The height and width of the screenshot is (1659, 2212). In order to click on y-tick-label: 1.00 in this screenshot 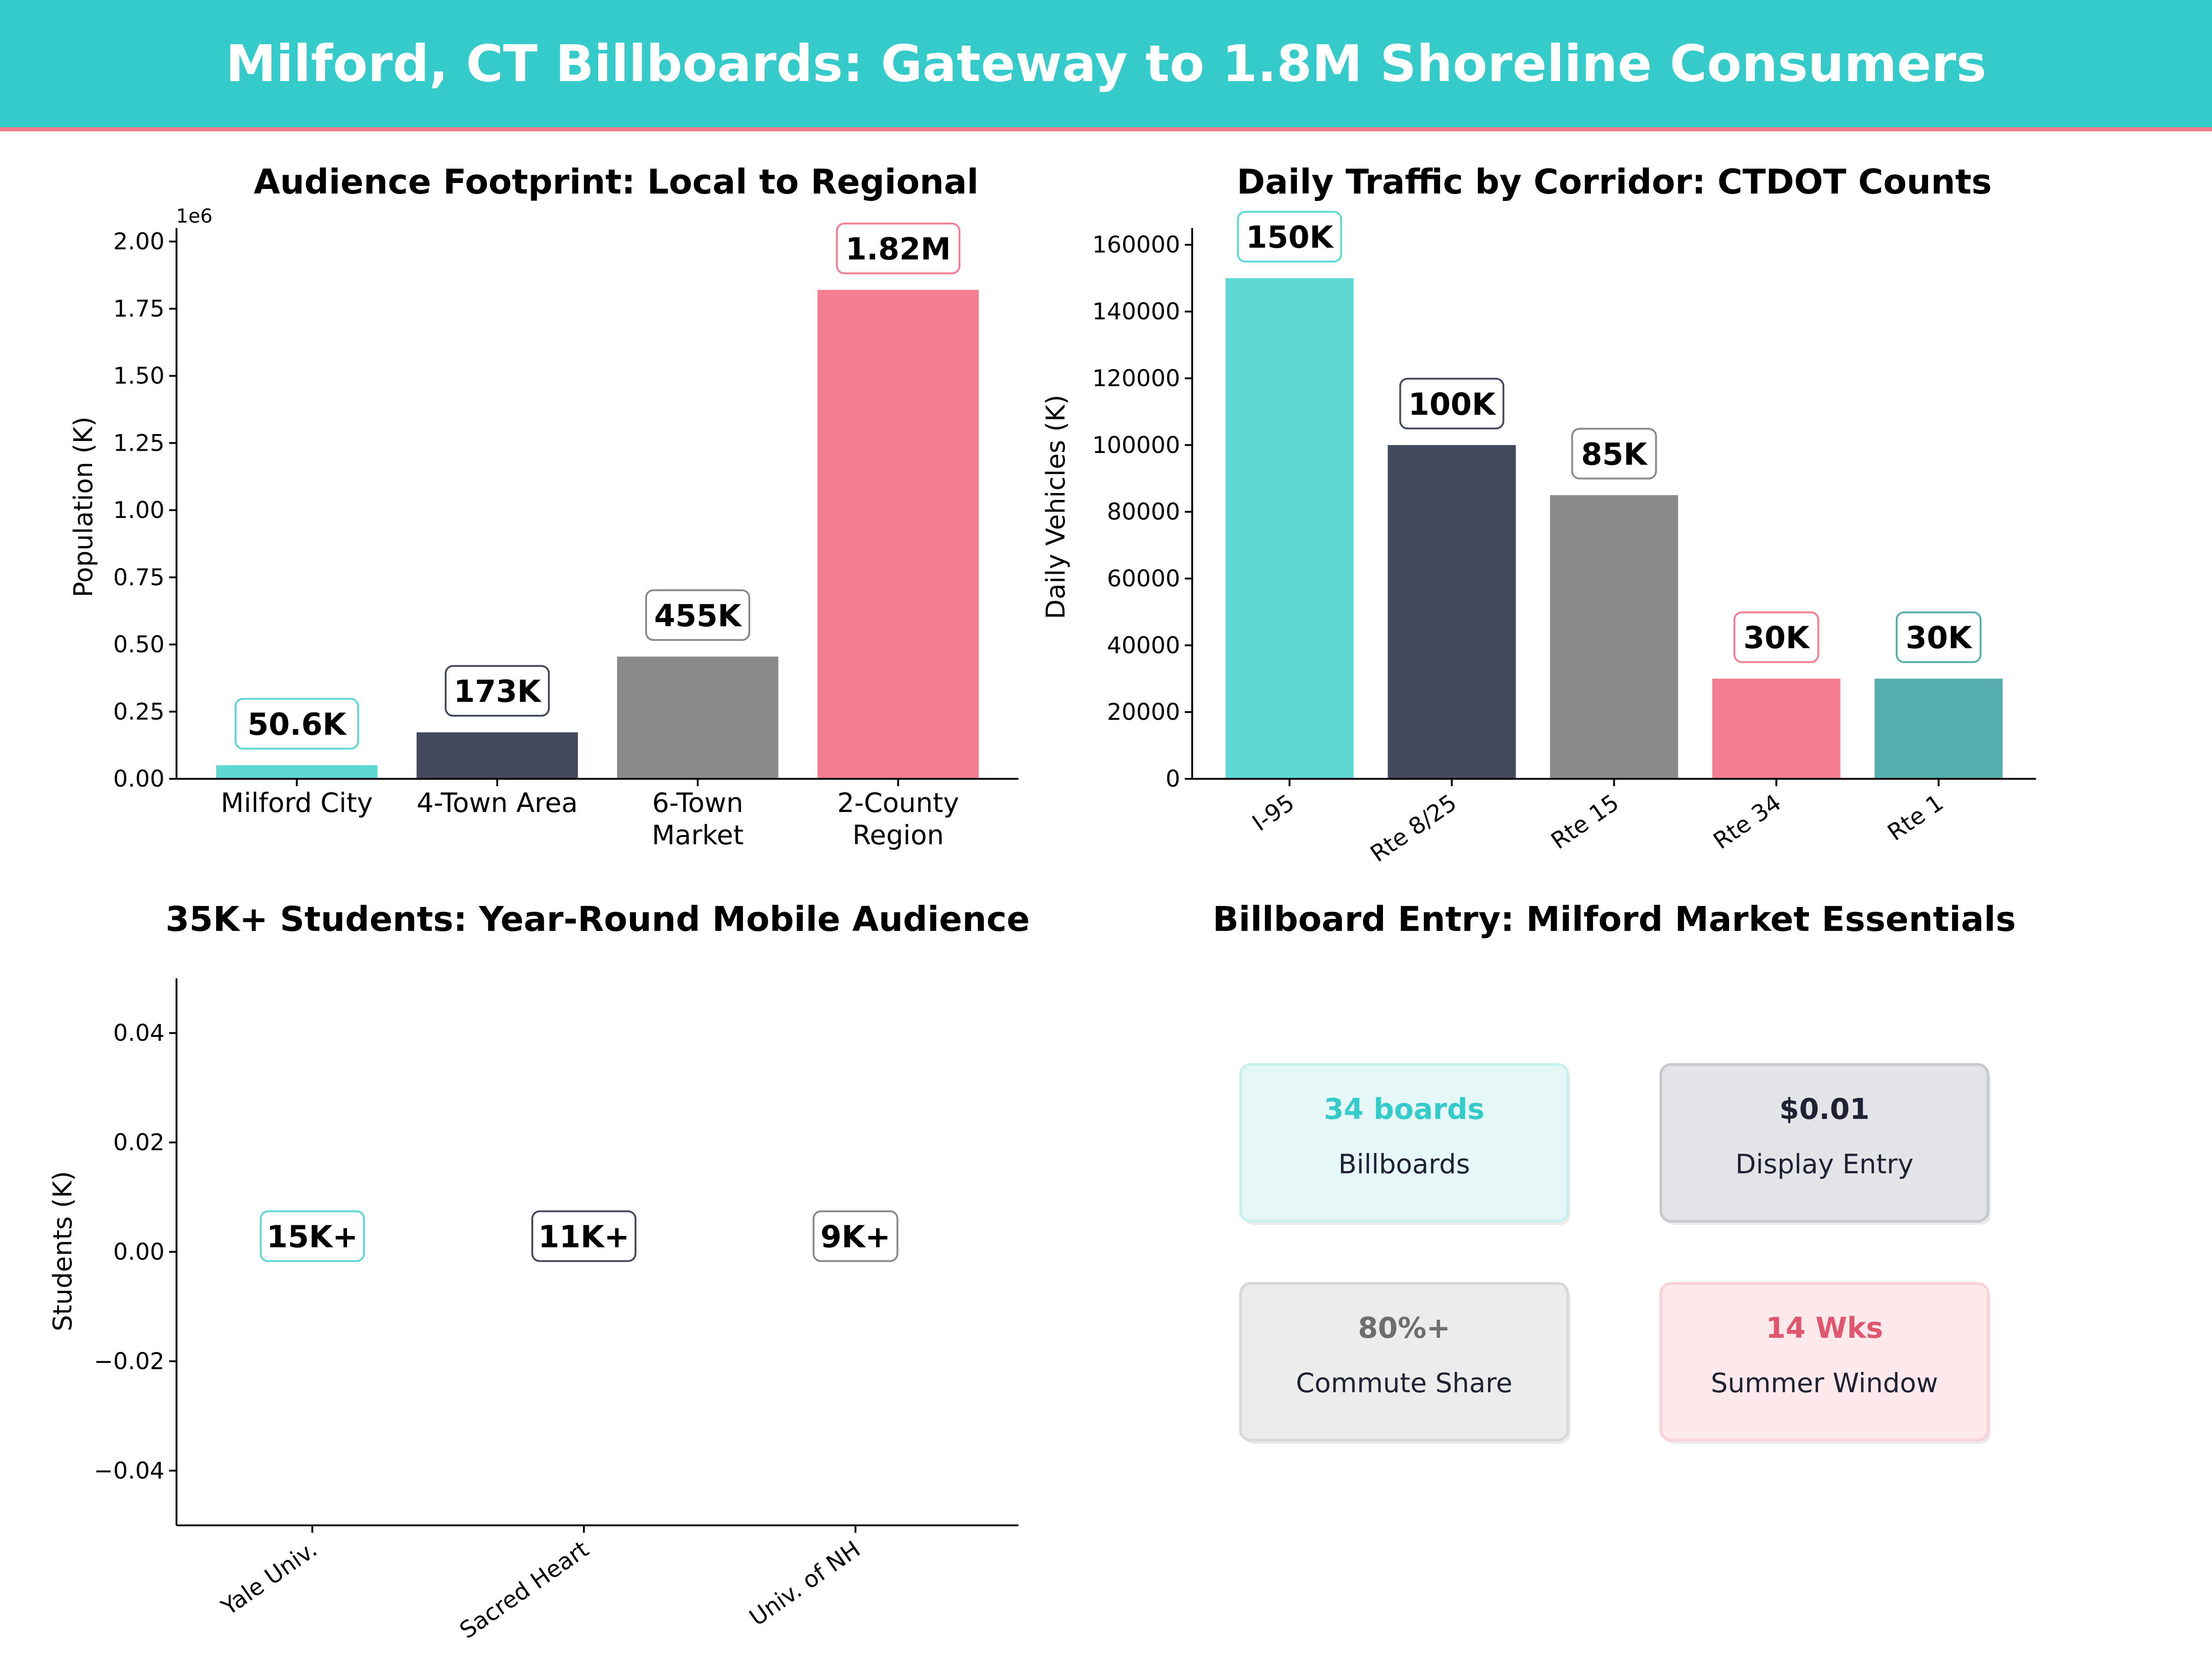, I will do `click(139, 510)`.